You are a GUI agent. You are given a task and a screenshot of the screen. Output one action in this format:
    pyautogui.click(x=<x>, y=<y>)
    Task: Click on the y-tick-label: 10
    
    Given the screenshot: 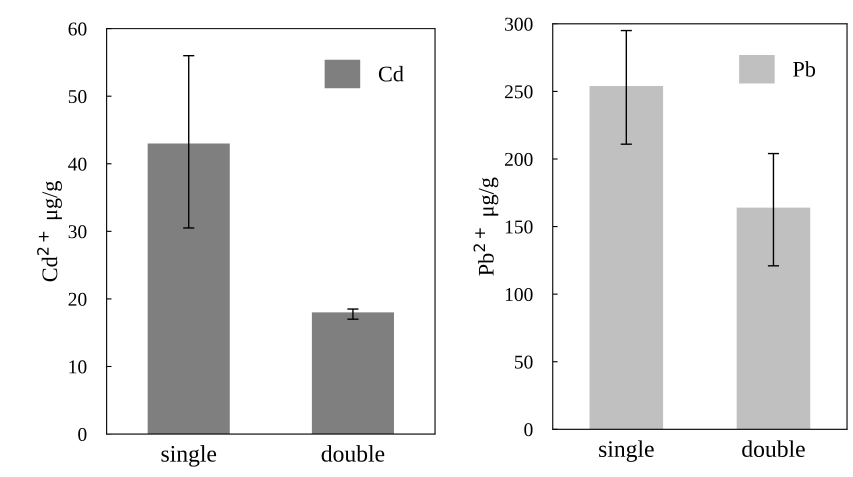 What is the action you would take?
    pyautogui.click(x=77, y=367)
    